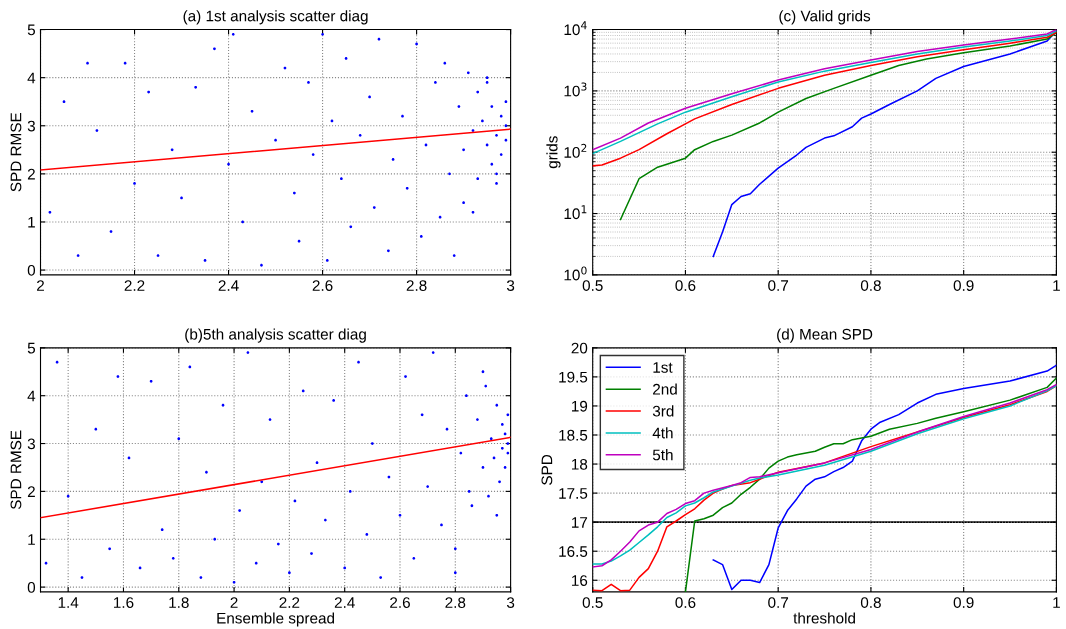 The width and height of the screenshot is (1066, 629). Describe the element at coordinates (662, 455) in the screenshot. I see `legend-label: 5th` at that location.